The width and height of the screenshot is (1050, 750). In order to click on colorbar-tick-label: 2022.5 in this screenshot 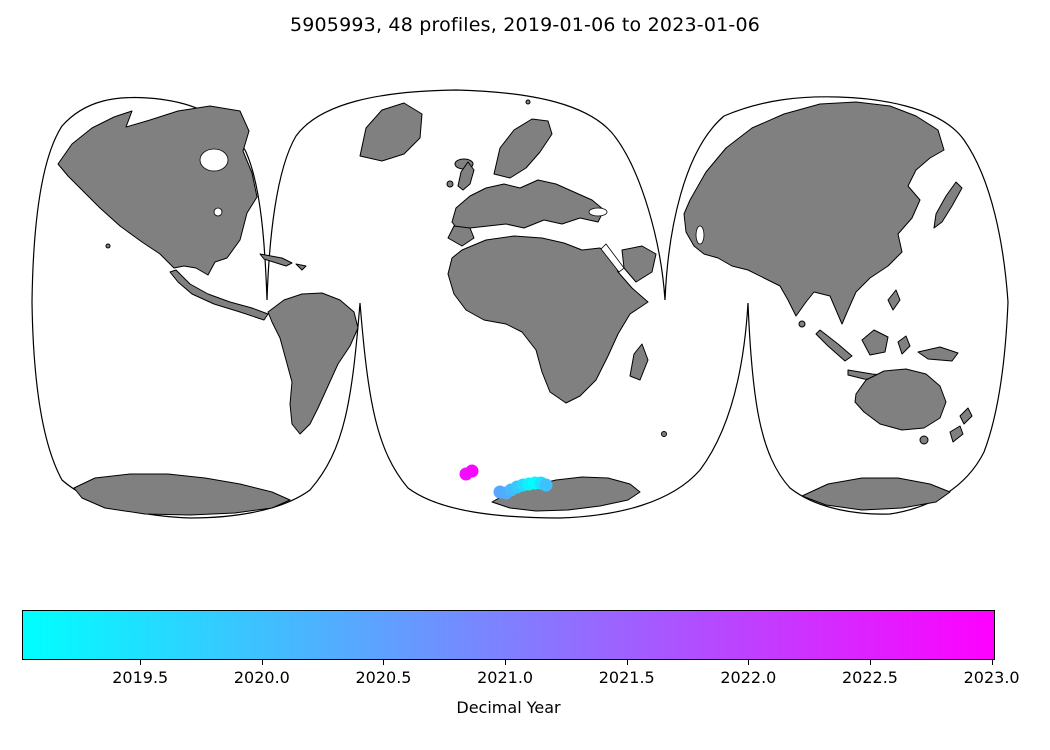, I will do `click(869, 677)`.